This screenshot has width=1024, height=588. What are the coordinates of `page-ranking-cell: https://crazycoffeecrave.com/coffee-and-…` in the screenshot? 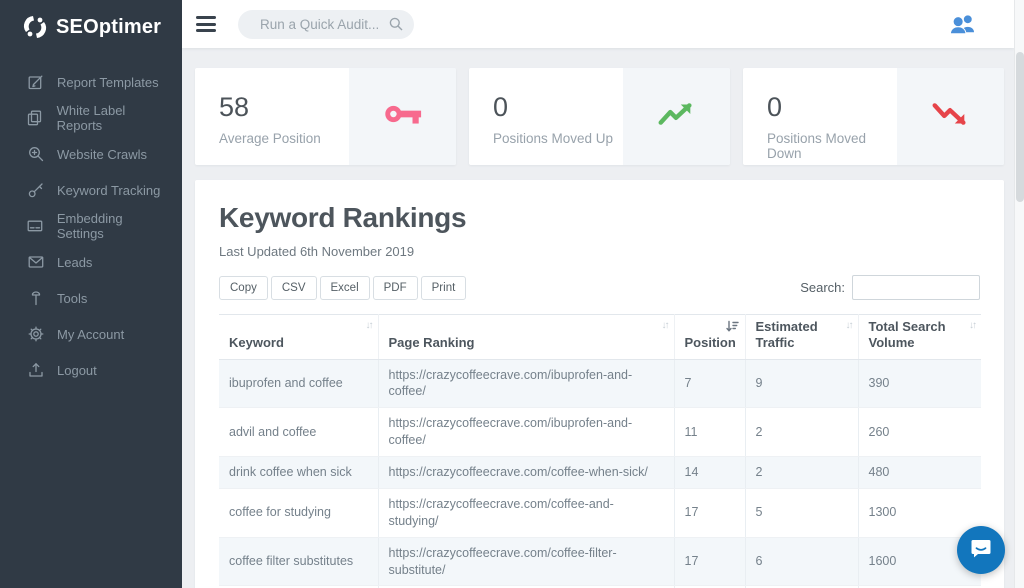 It's located at (526, 513).